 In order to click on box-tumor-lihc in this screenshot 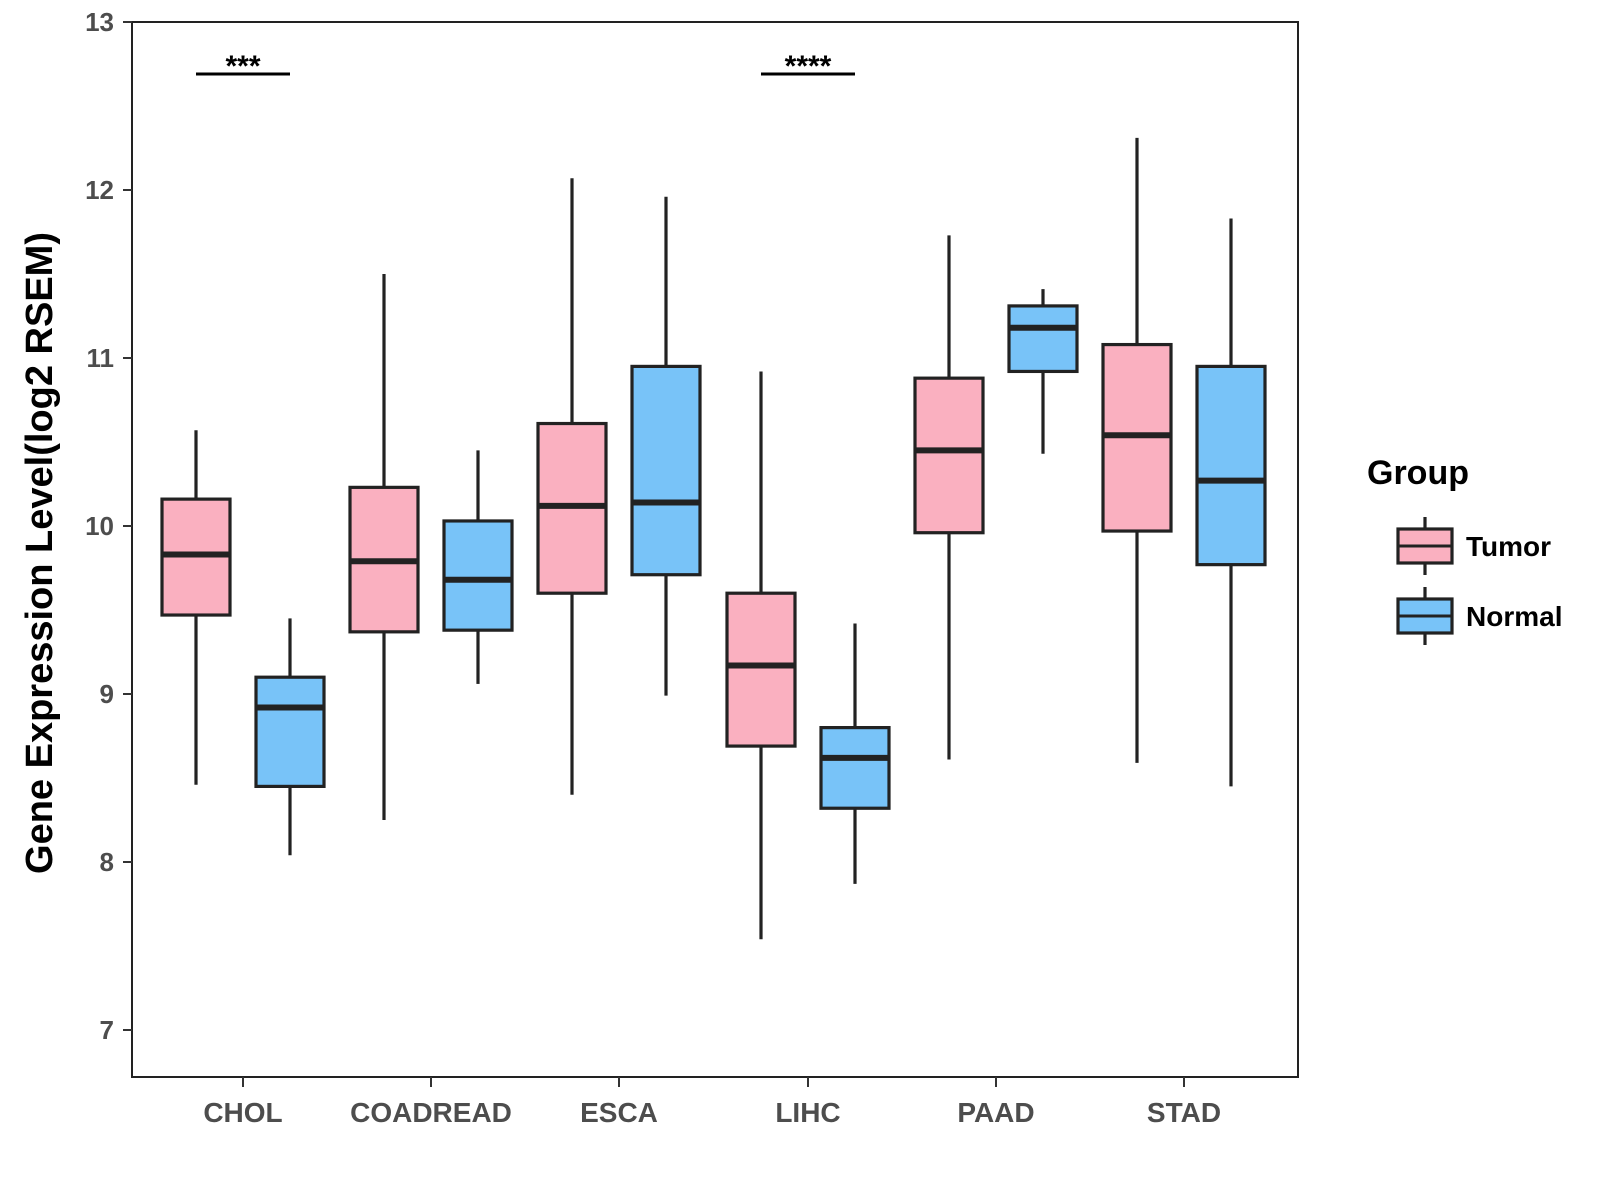, I will do `click(761, 655)`.